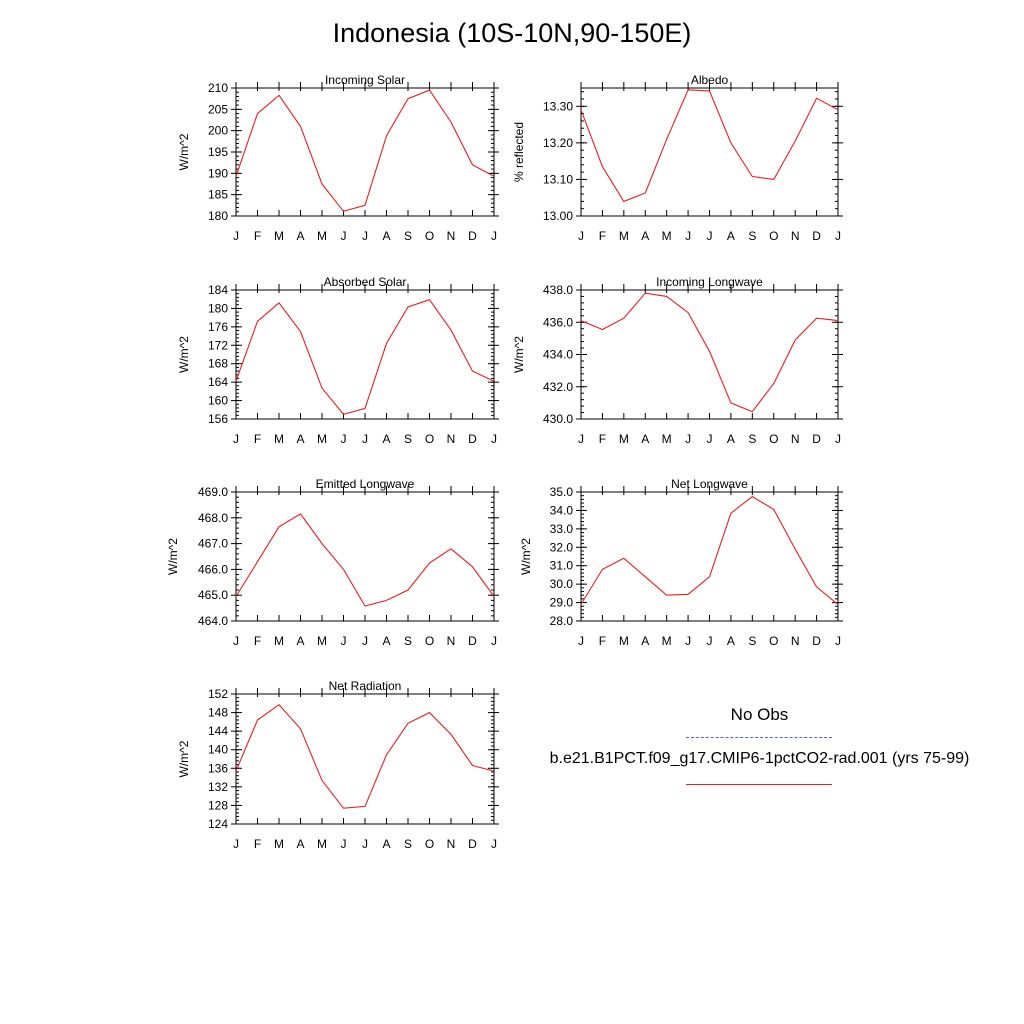 Image resolution: width=1024 pixels, height=1024 pixels. I want to click on x-tick-label: S, so click(408, 641).